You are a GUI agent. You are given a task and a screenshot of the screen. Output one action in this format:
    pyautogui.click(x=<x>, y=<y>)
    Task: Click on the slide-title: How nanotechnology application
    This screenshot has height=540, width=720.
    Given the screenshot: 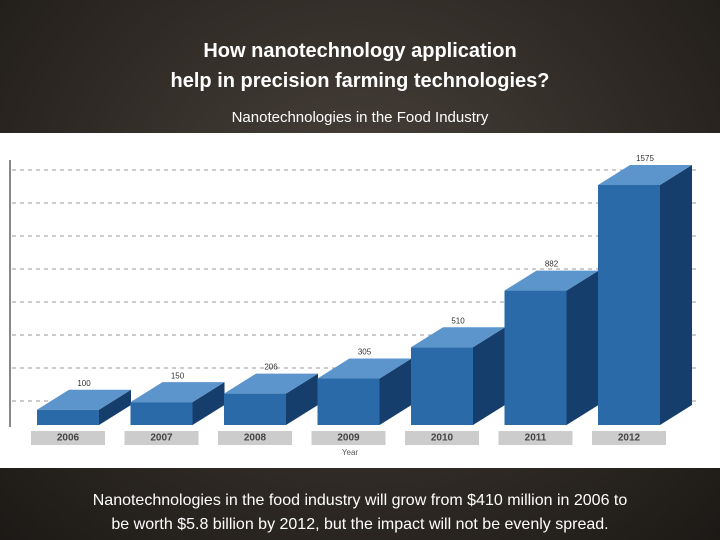 What is the action you would take?
    pyautogui.click(x=360, y=51)
    